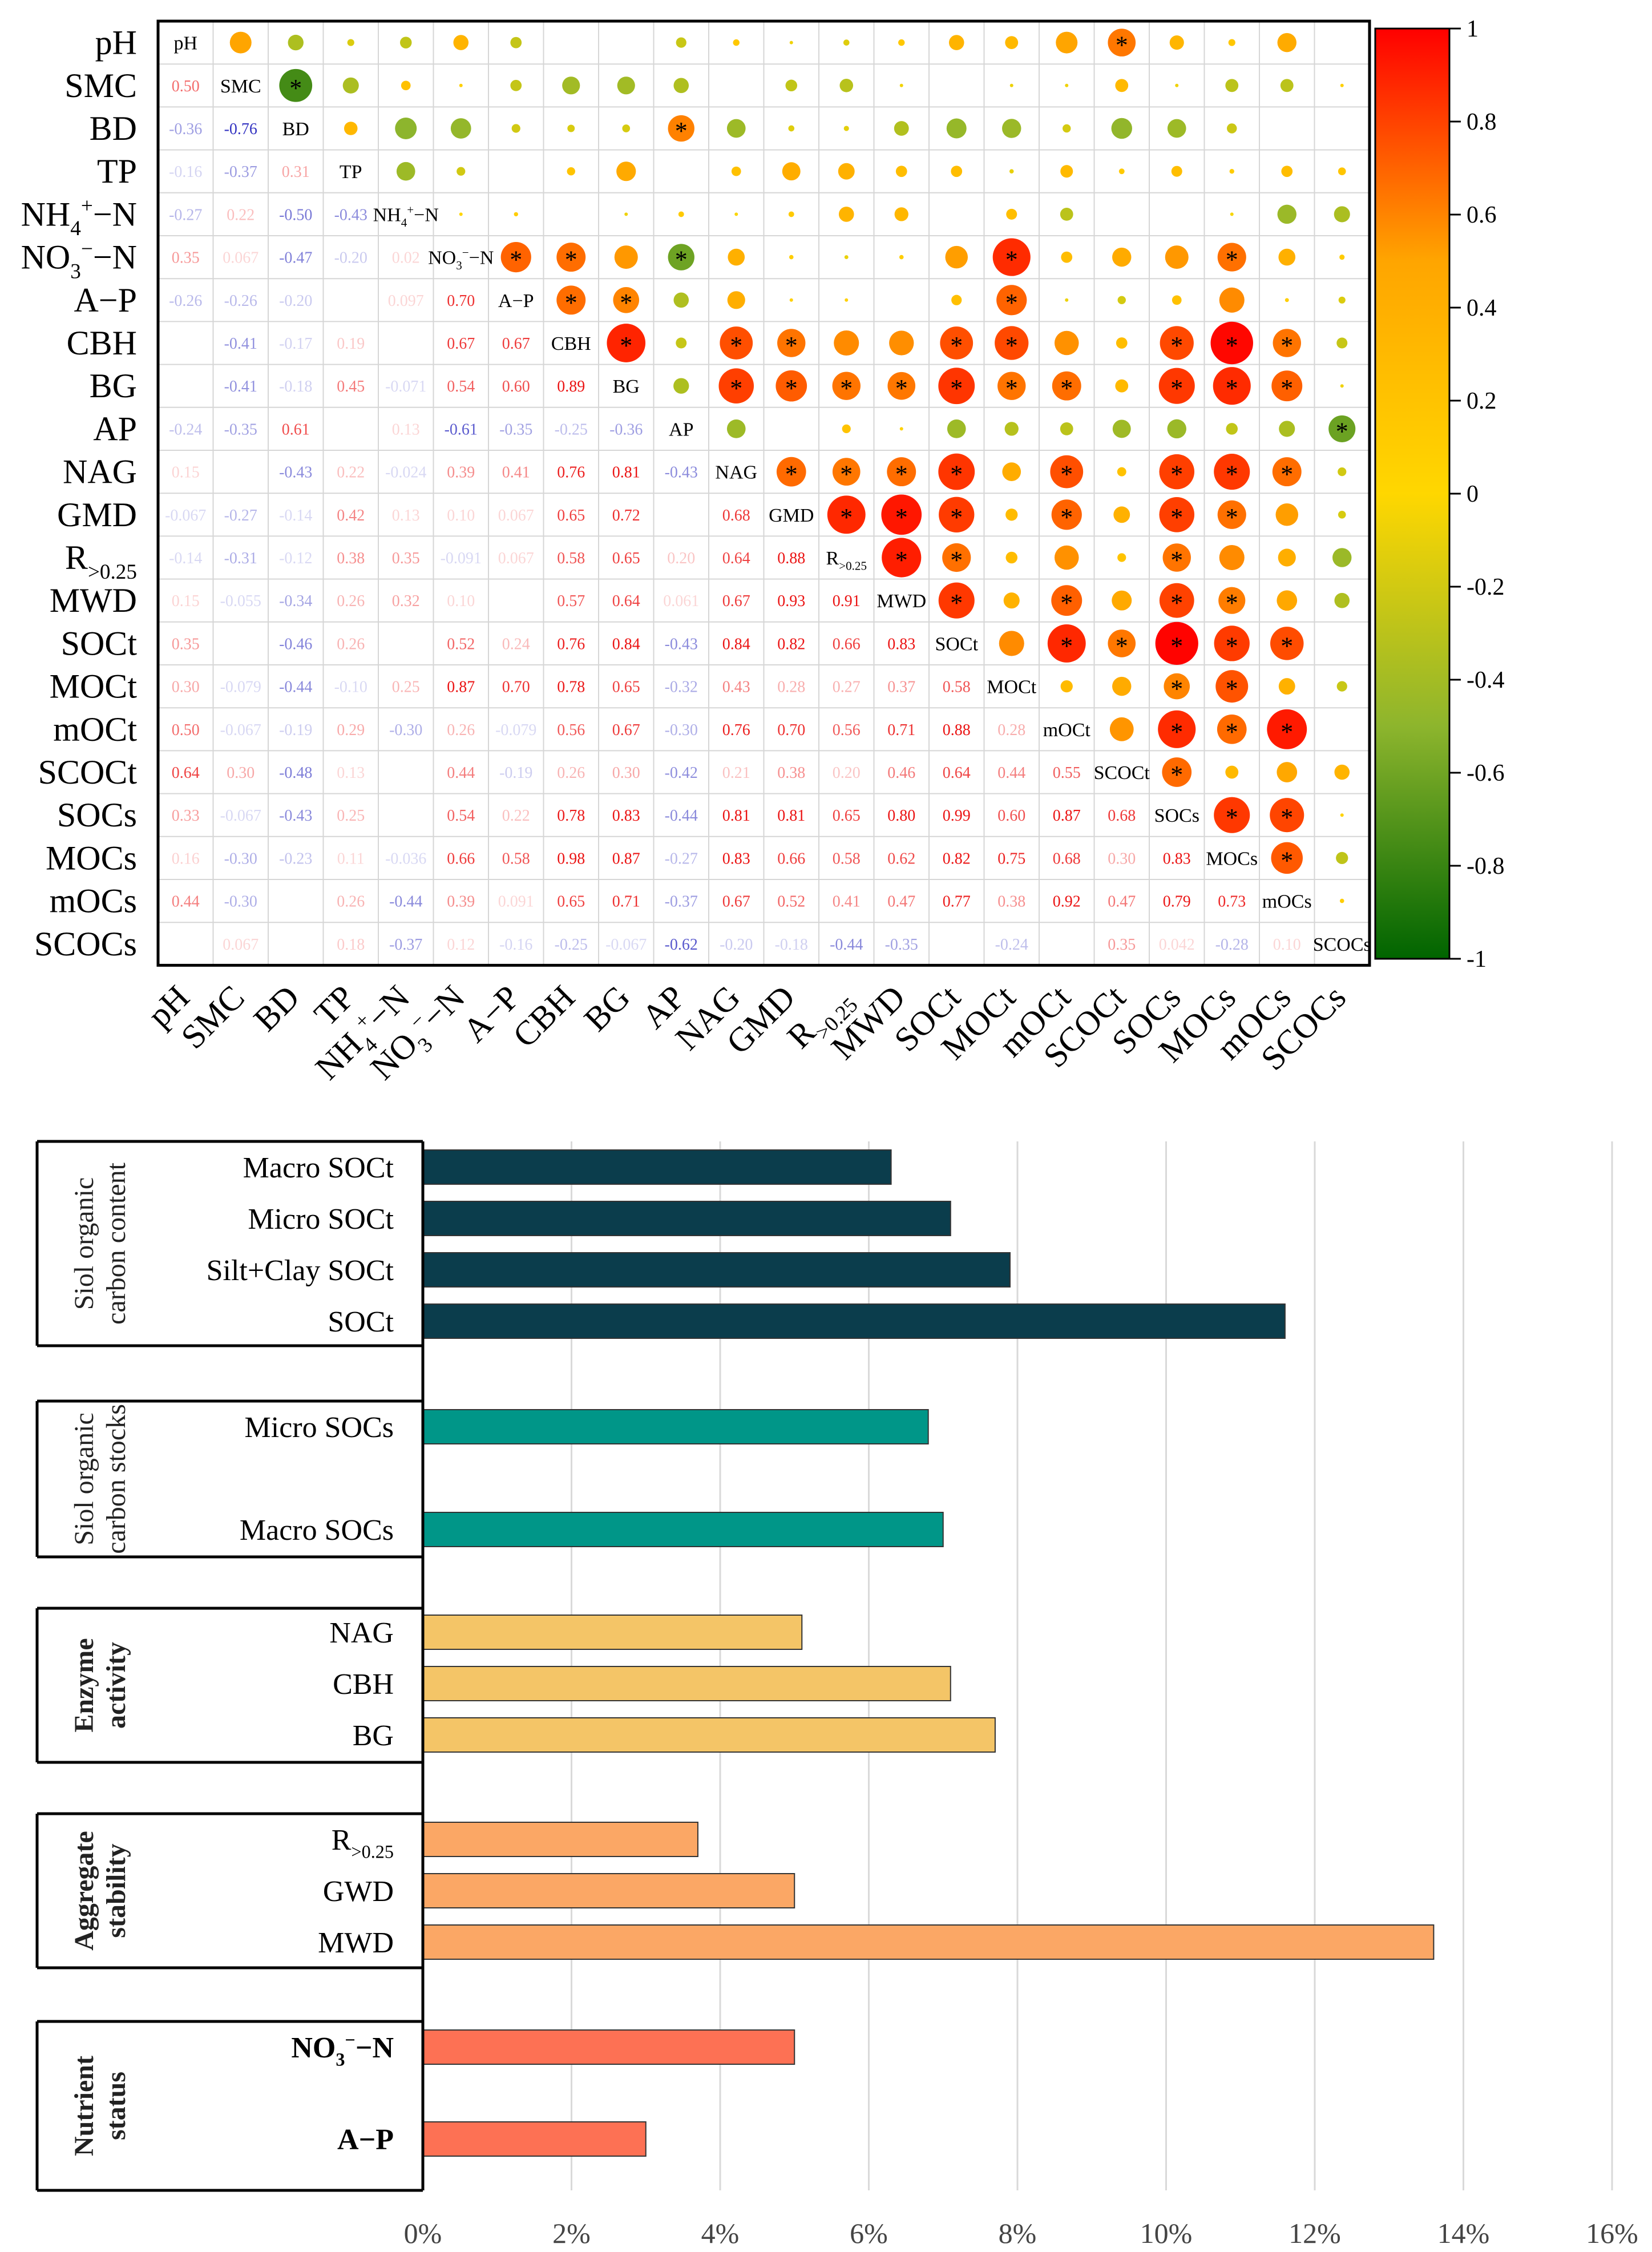 The height and width of the screenshot is (2252, 1652). What do you see at coordinates (516, 386) in the screenshot?
I see `correlation-value: 0.60` at bounding box center [516, 386].